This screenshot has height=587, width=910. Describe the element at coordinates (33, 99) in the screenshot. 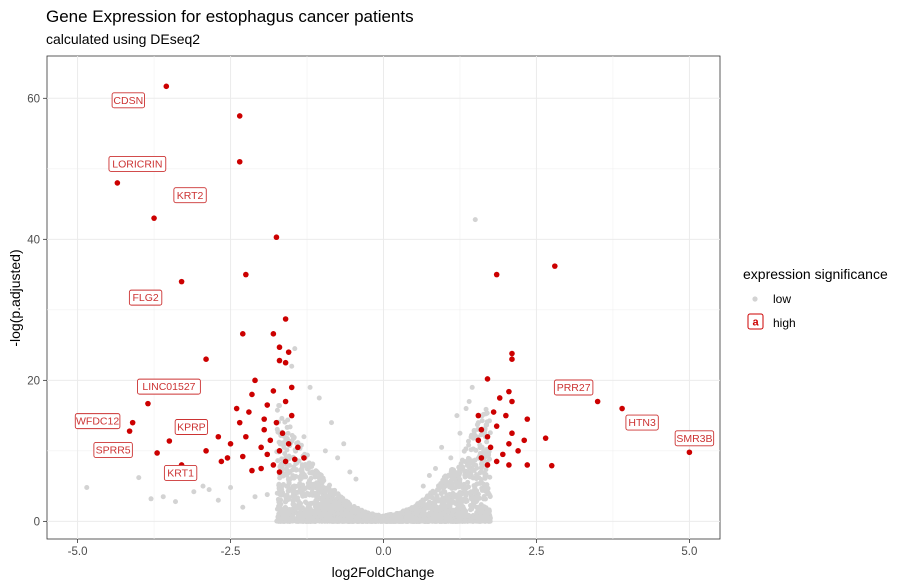

I see `y-tick-label: 60` at that location.